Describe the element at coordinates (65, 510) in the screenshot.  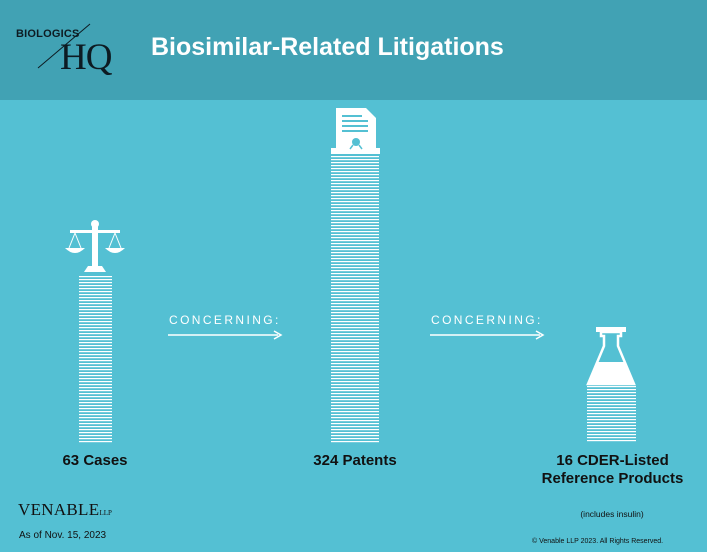
I see `venable-logo: VENABLELLP` at that location.